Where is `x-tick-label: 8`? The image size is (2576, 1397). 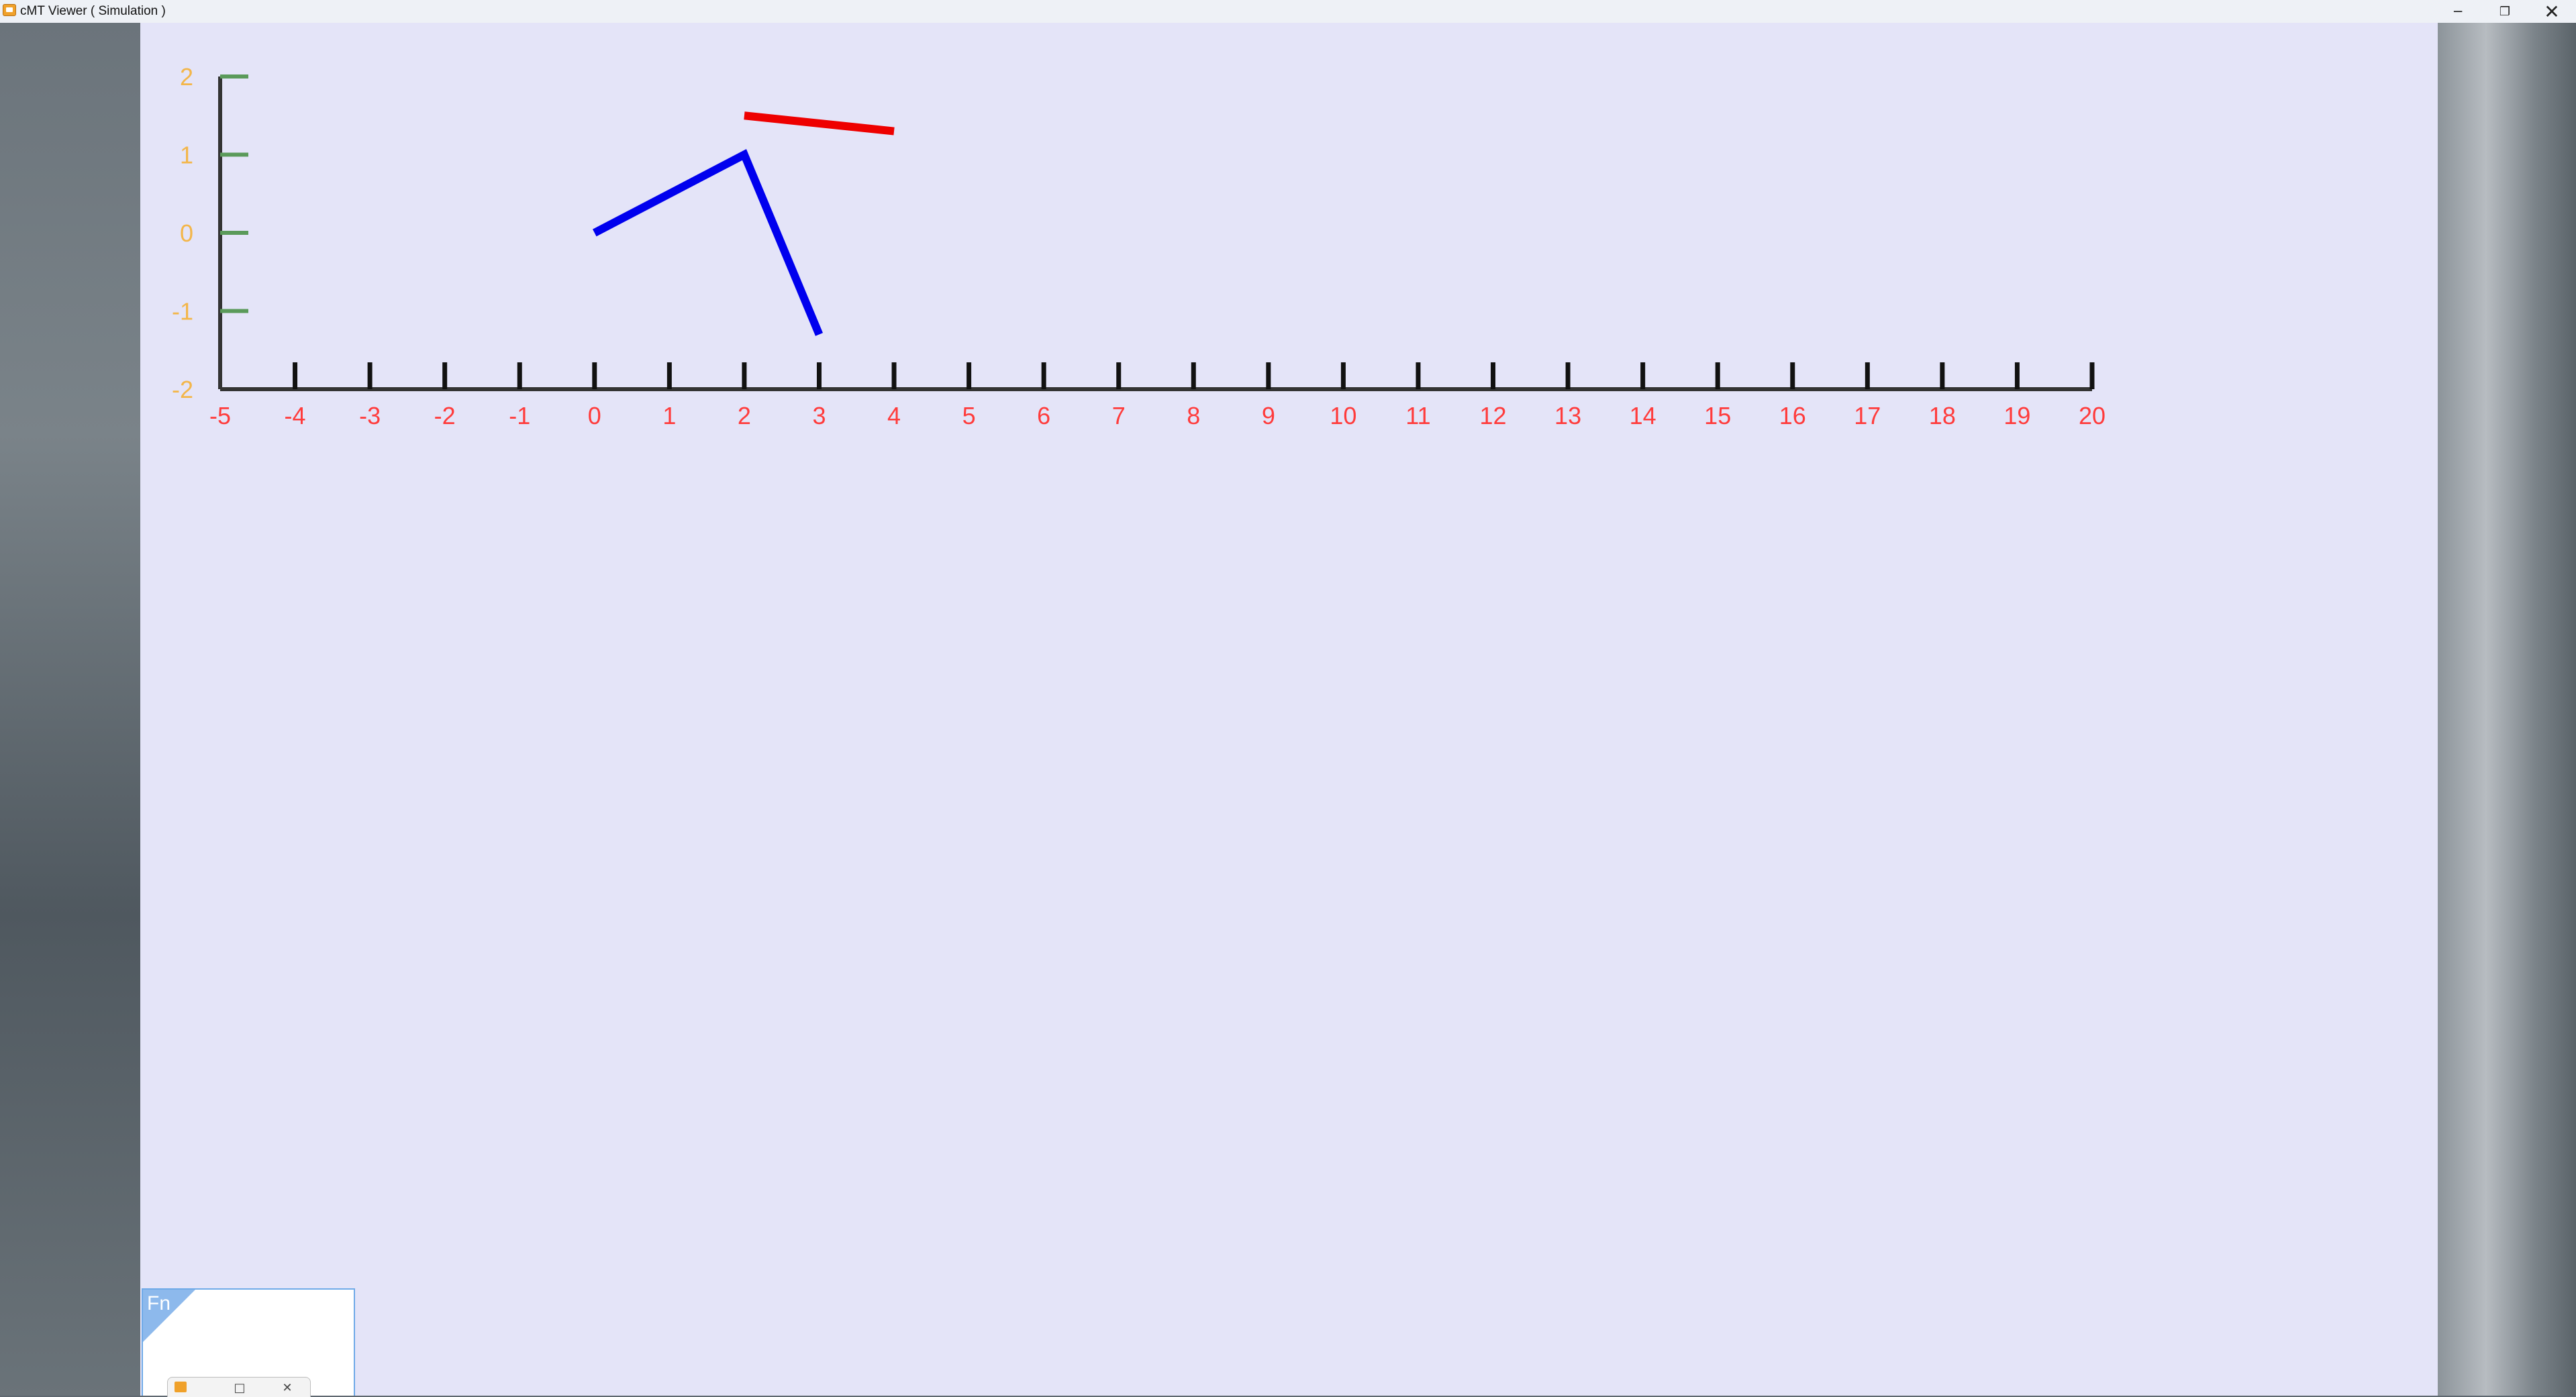 x-tick-label: 8 is located at coordinates (1193, 415).